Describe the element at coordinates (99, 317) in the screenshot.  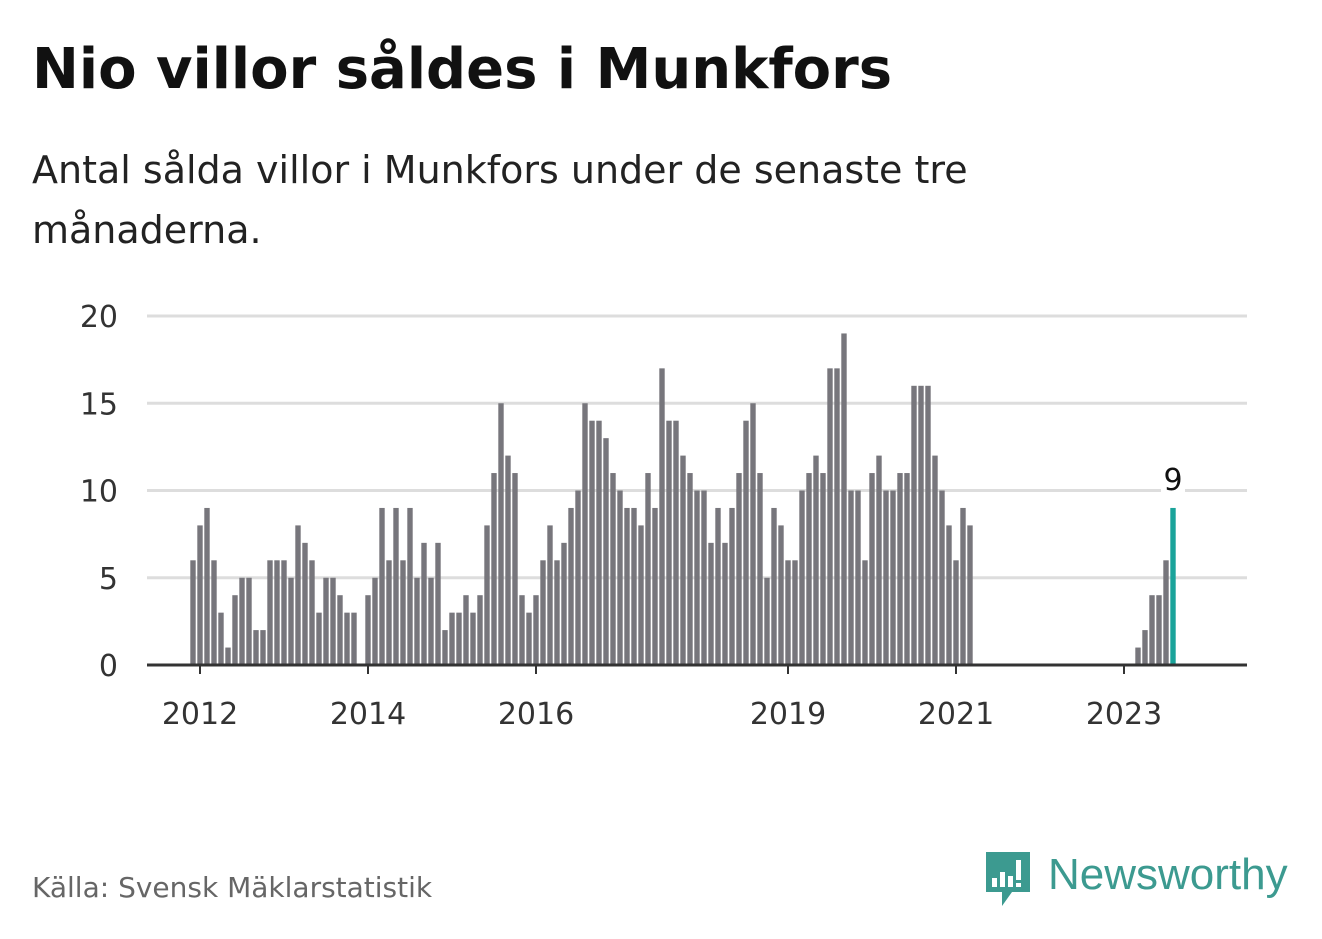
I see `y-tick-label: 20` at that location.